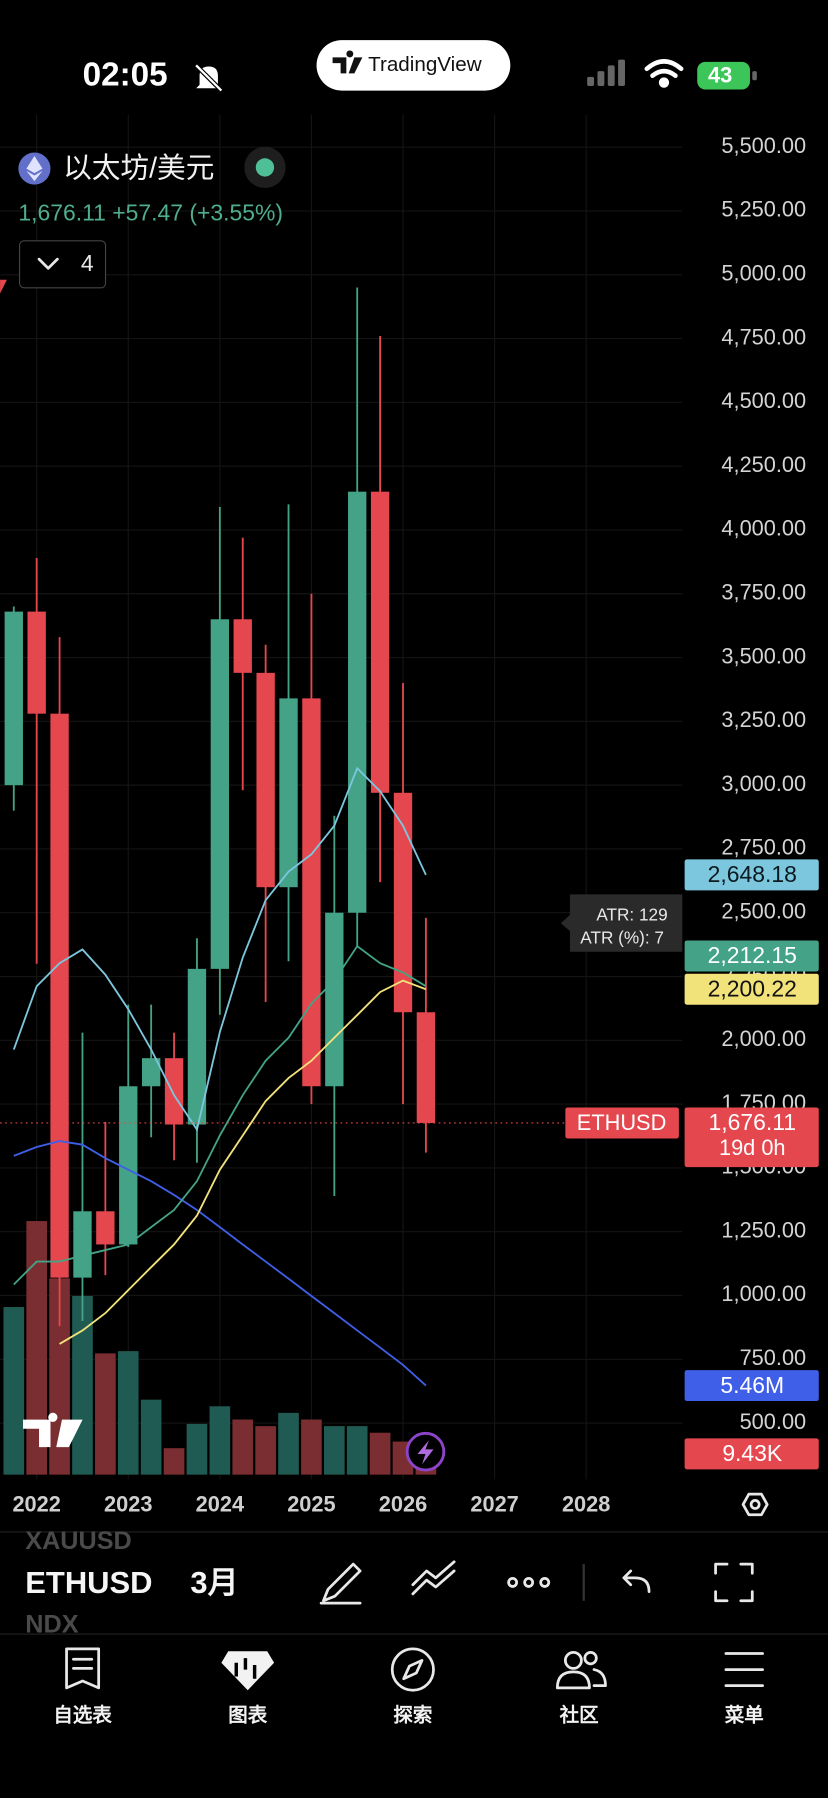  I want to click on y-tick-label: 3,750.00, so click(763, 591).